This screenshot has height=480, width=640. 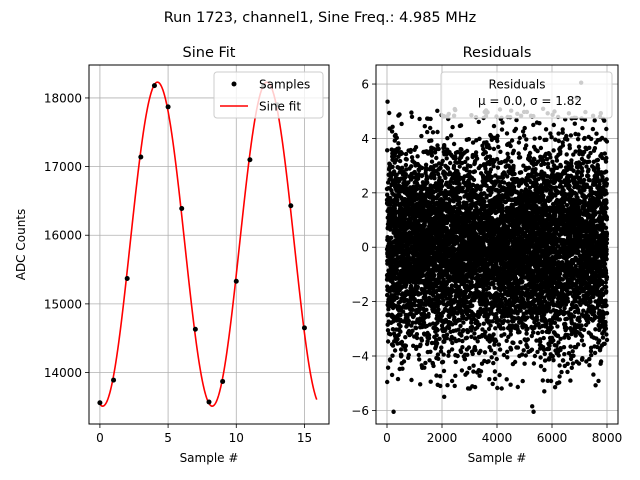 I want to click on residuals-ytick-label-0: −6, so click(x=360, y=411).